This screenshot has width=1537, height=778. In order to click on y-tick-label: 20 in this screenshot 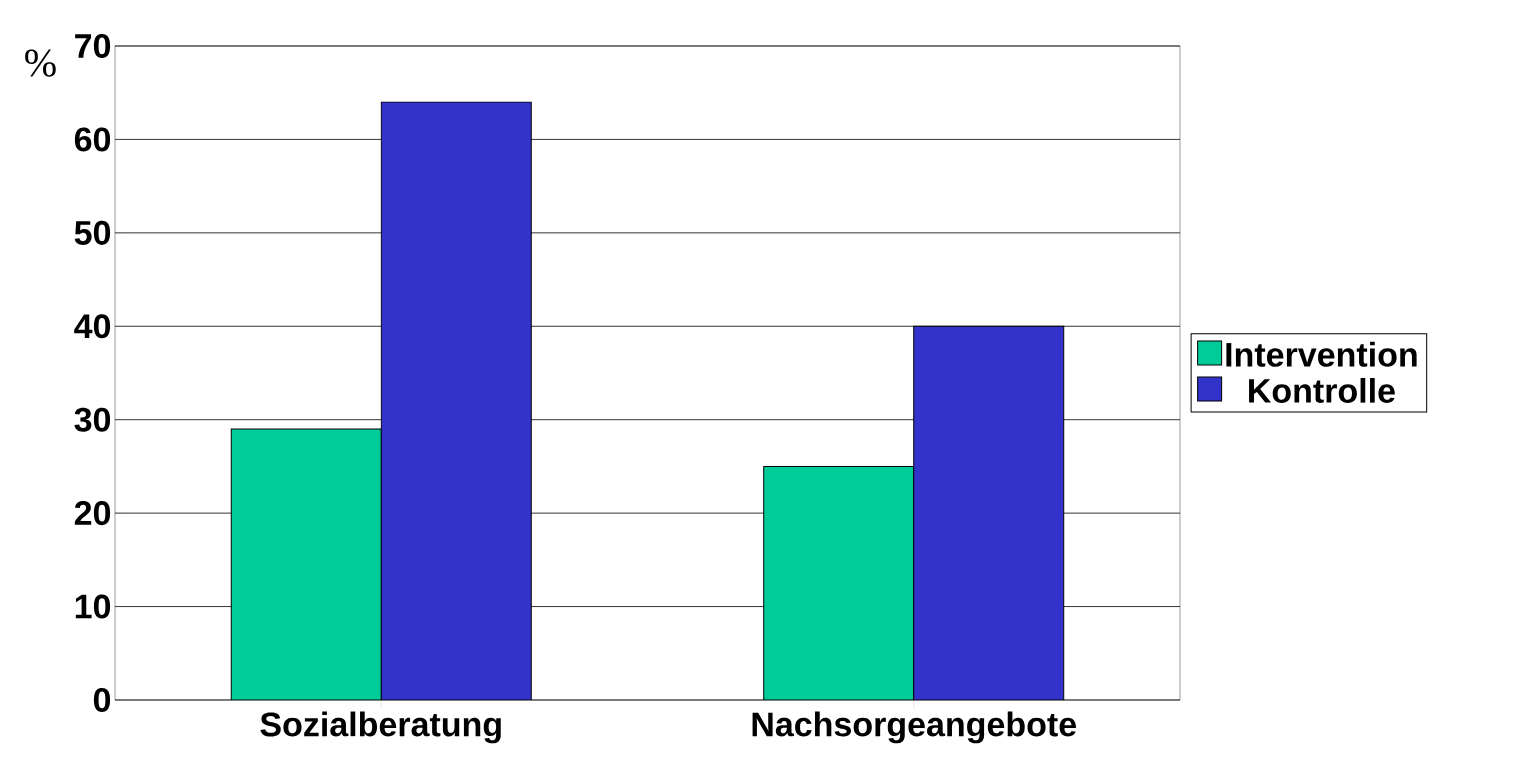, I will do `click(92, 513)`.